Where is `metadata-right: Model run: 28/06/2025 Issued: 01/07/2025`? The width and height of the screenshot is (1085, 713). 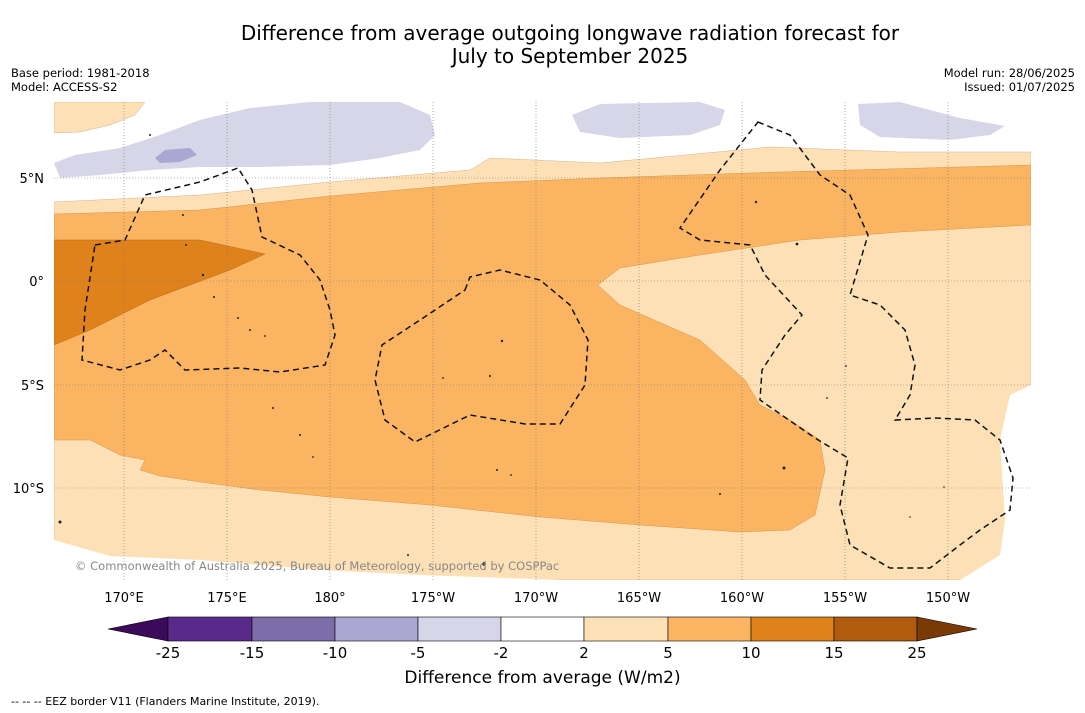
metadata-right: Model run: 28/06/2025 Issued: 01/07/2025 is located at coordinates (1009, 80).